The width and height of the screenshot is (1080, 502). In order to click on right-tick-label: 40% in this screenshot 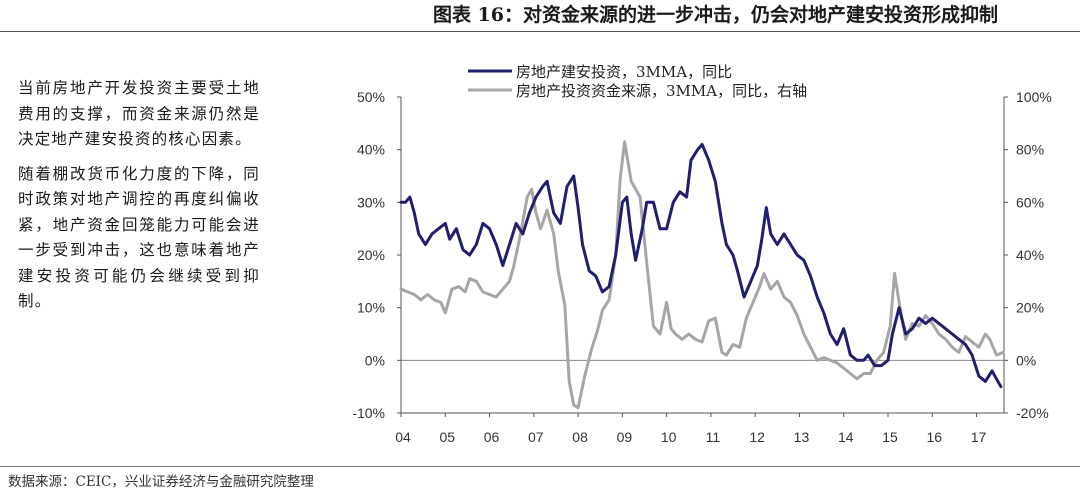, I will do `click(1030, 255)`.